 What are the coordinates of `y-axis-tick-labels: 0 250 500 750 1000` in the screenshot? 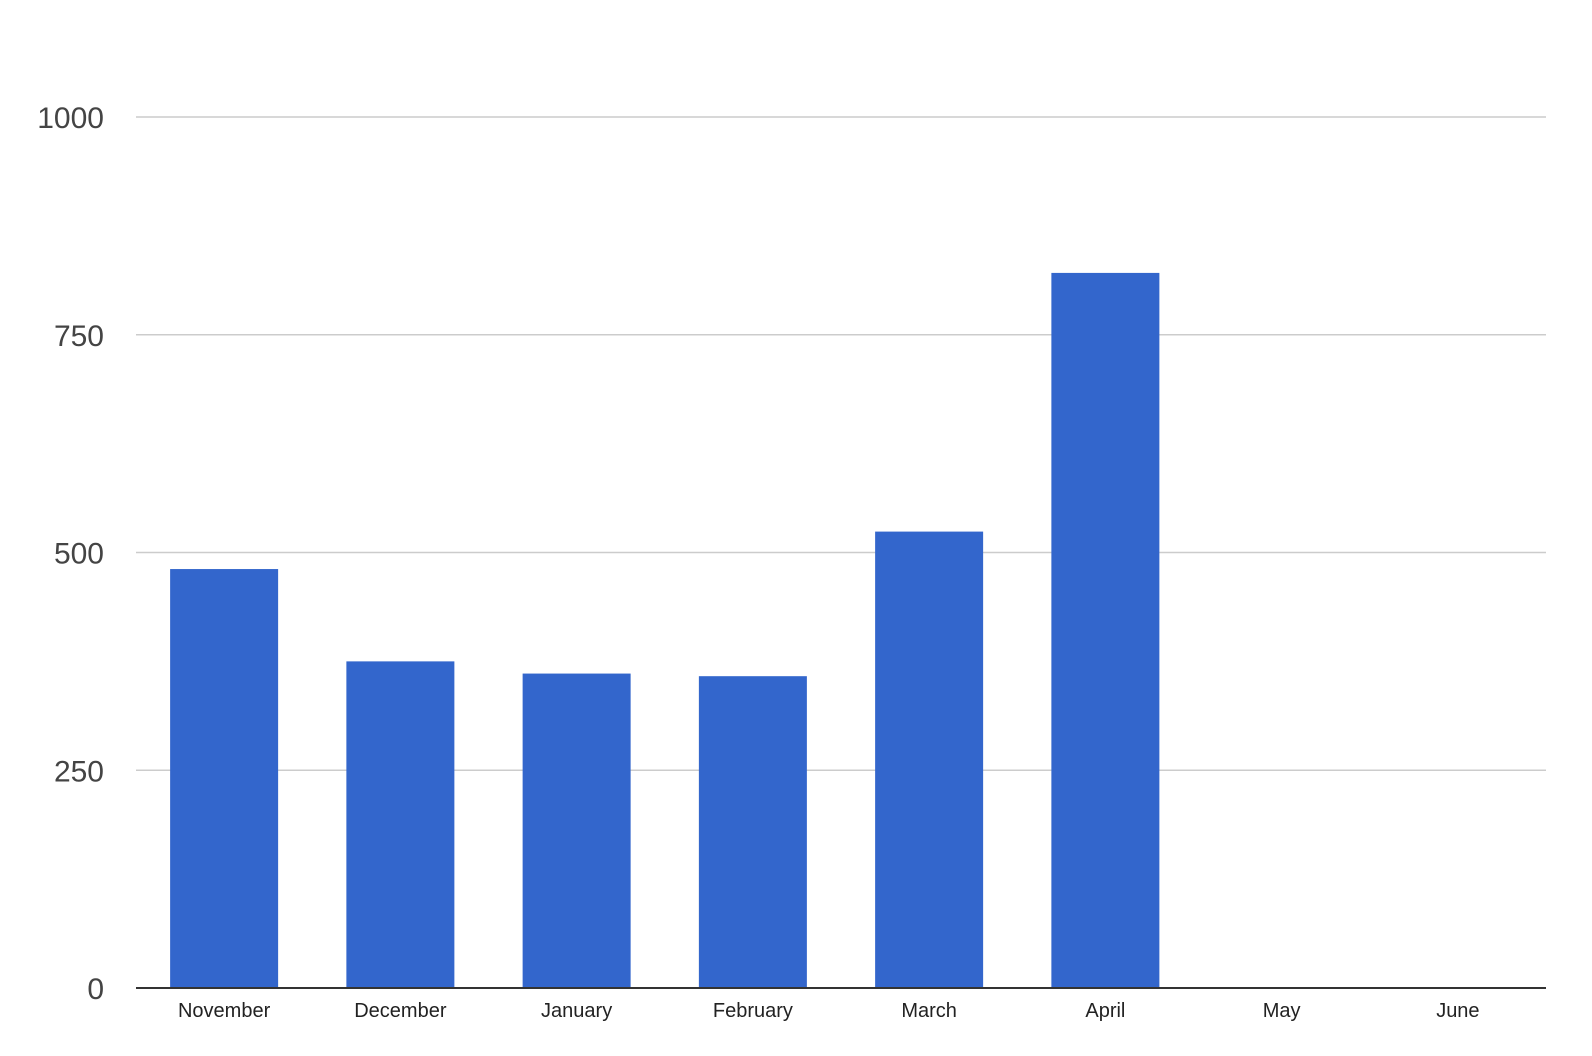 It's located at (70, 554).